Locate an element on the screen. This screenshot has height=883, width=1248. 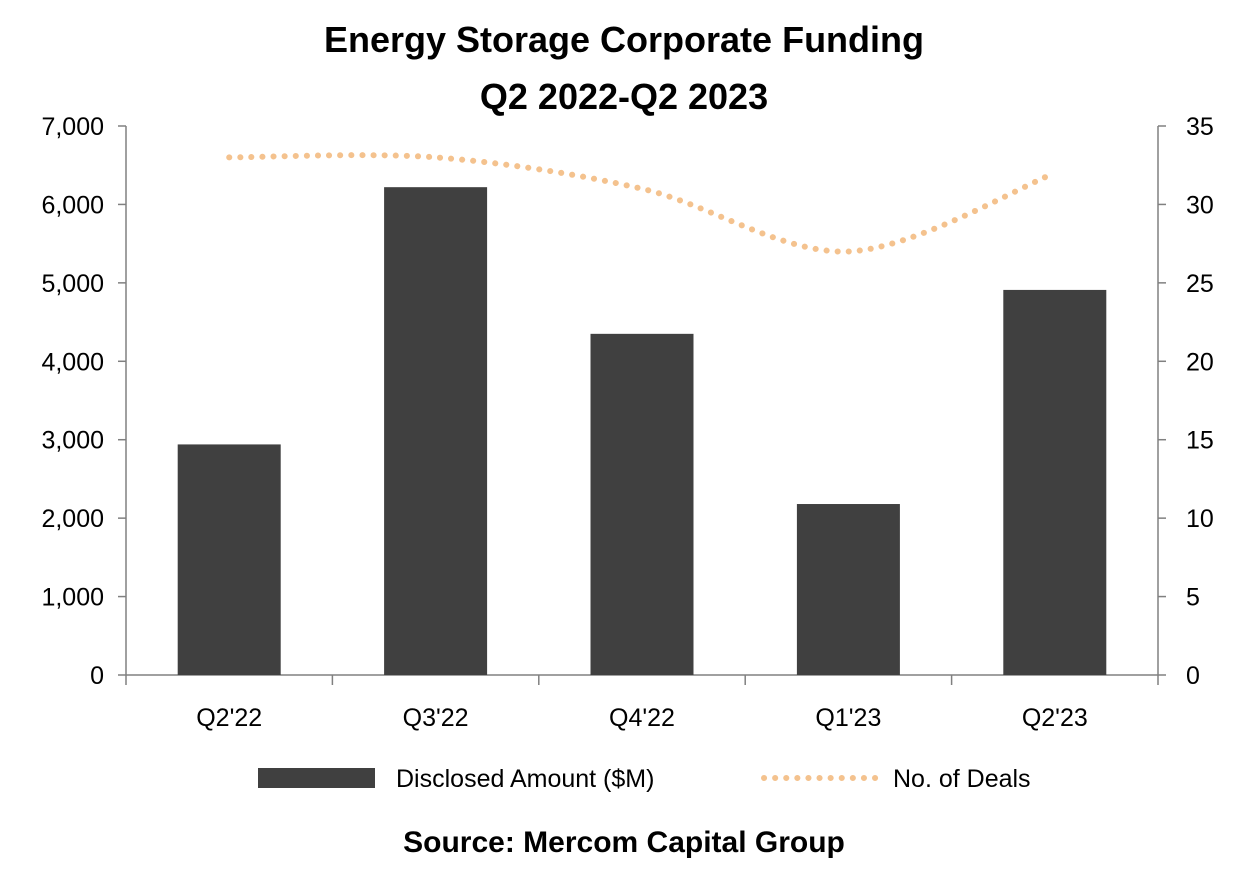
x-tick-label: Q2'22 is located at coordinates (229, 718).